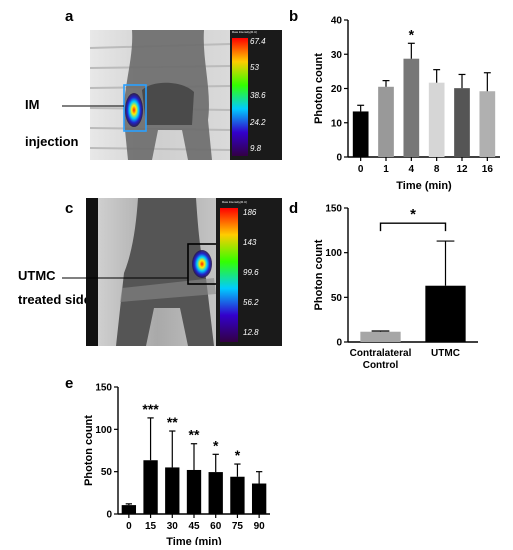 Image resolution: width=513 pixels, height=550 pixels. What do you see at coordinates (216, 526) in the screenshot?
I see `x-tick-label: 60` at bounding box center [216, 526].